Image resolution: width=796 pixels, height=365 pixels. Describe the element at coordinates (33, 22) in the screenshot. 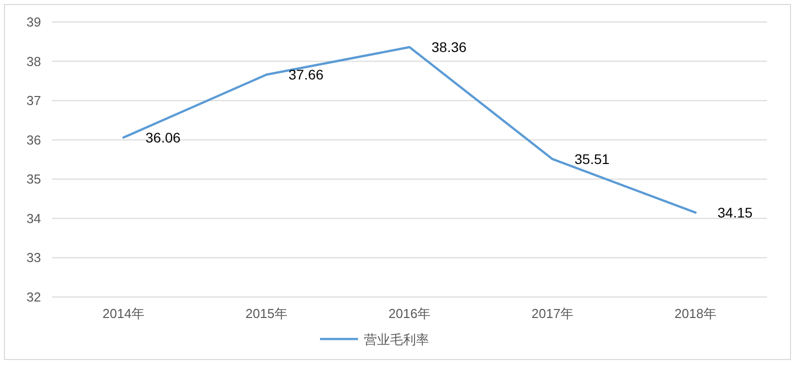

I see `y-tick-label: 39` at that location.